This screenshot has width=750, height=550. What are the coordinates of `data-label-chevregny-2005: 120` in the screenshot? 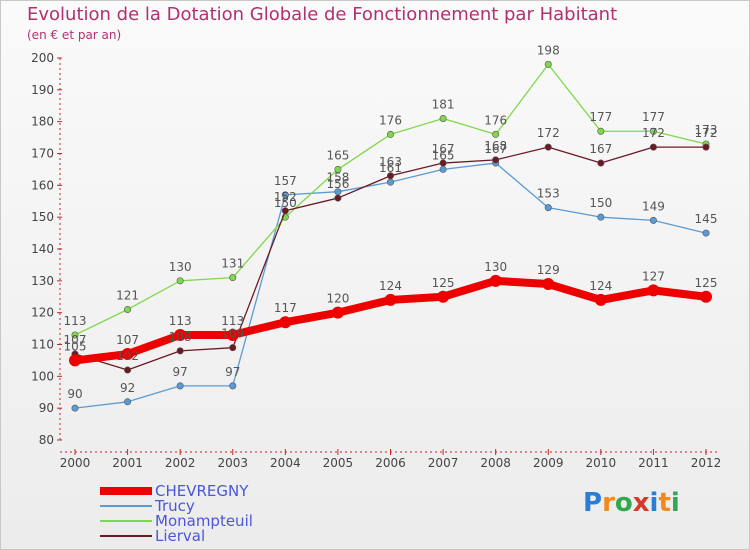 It's located at (337, 299).